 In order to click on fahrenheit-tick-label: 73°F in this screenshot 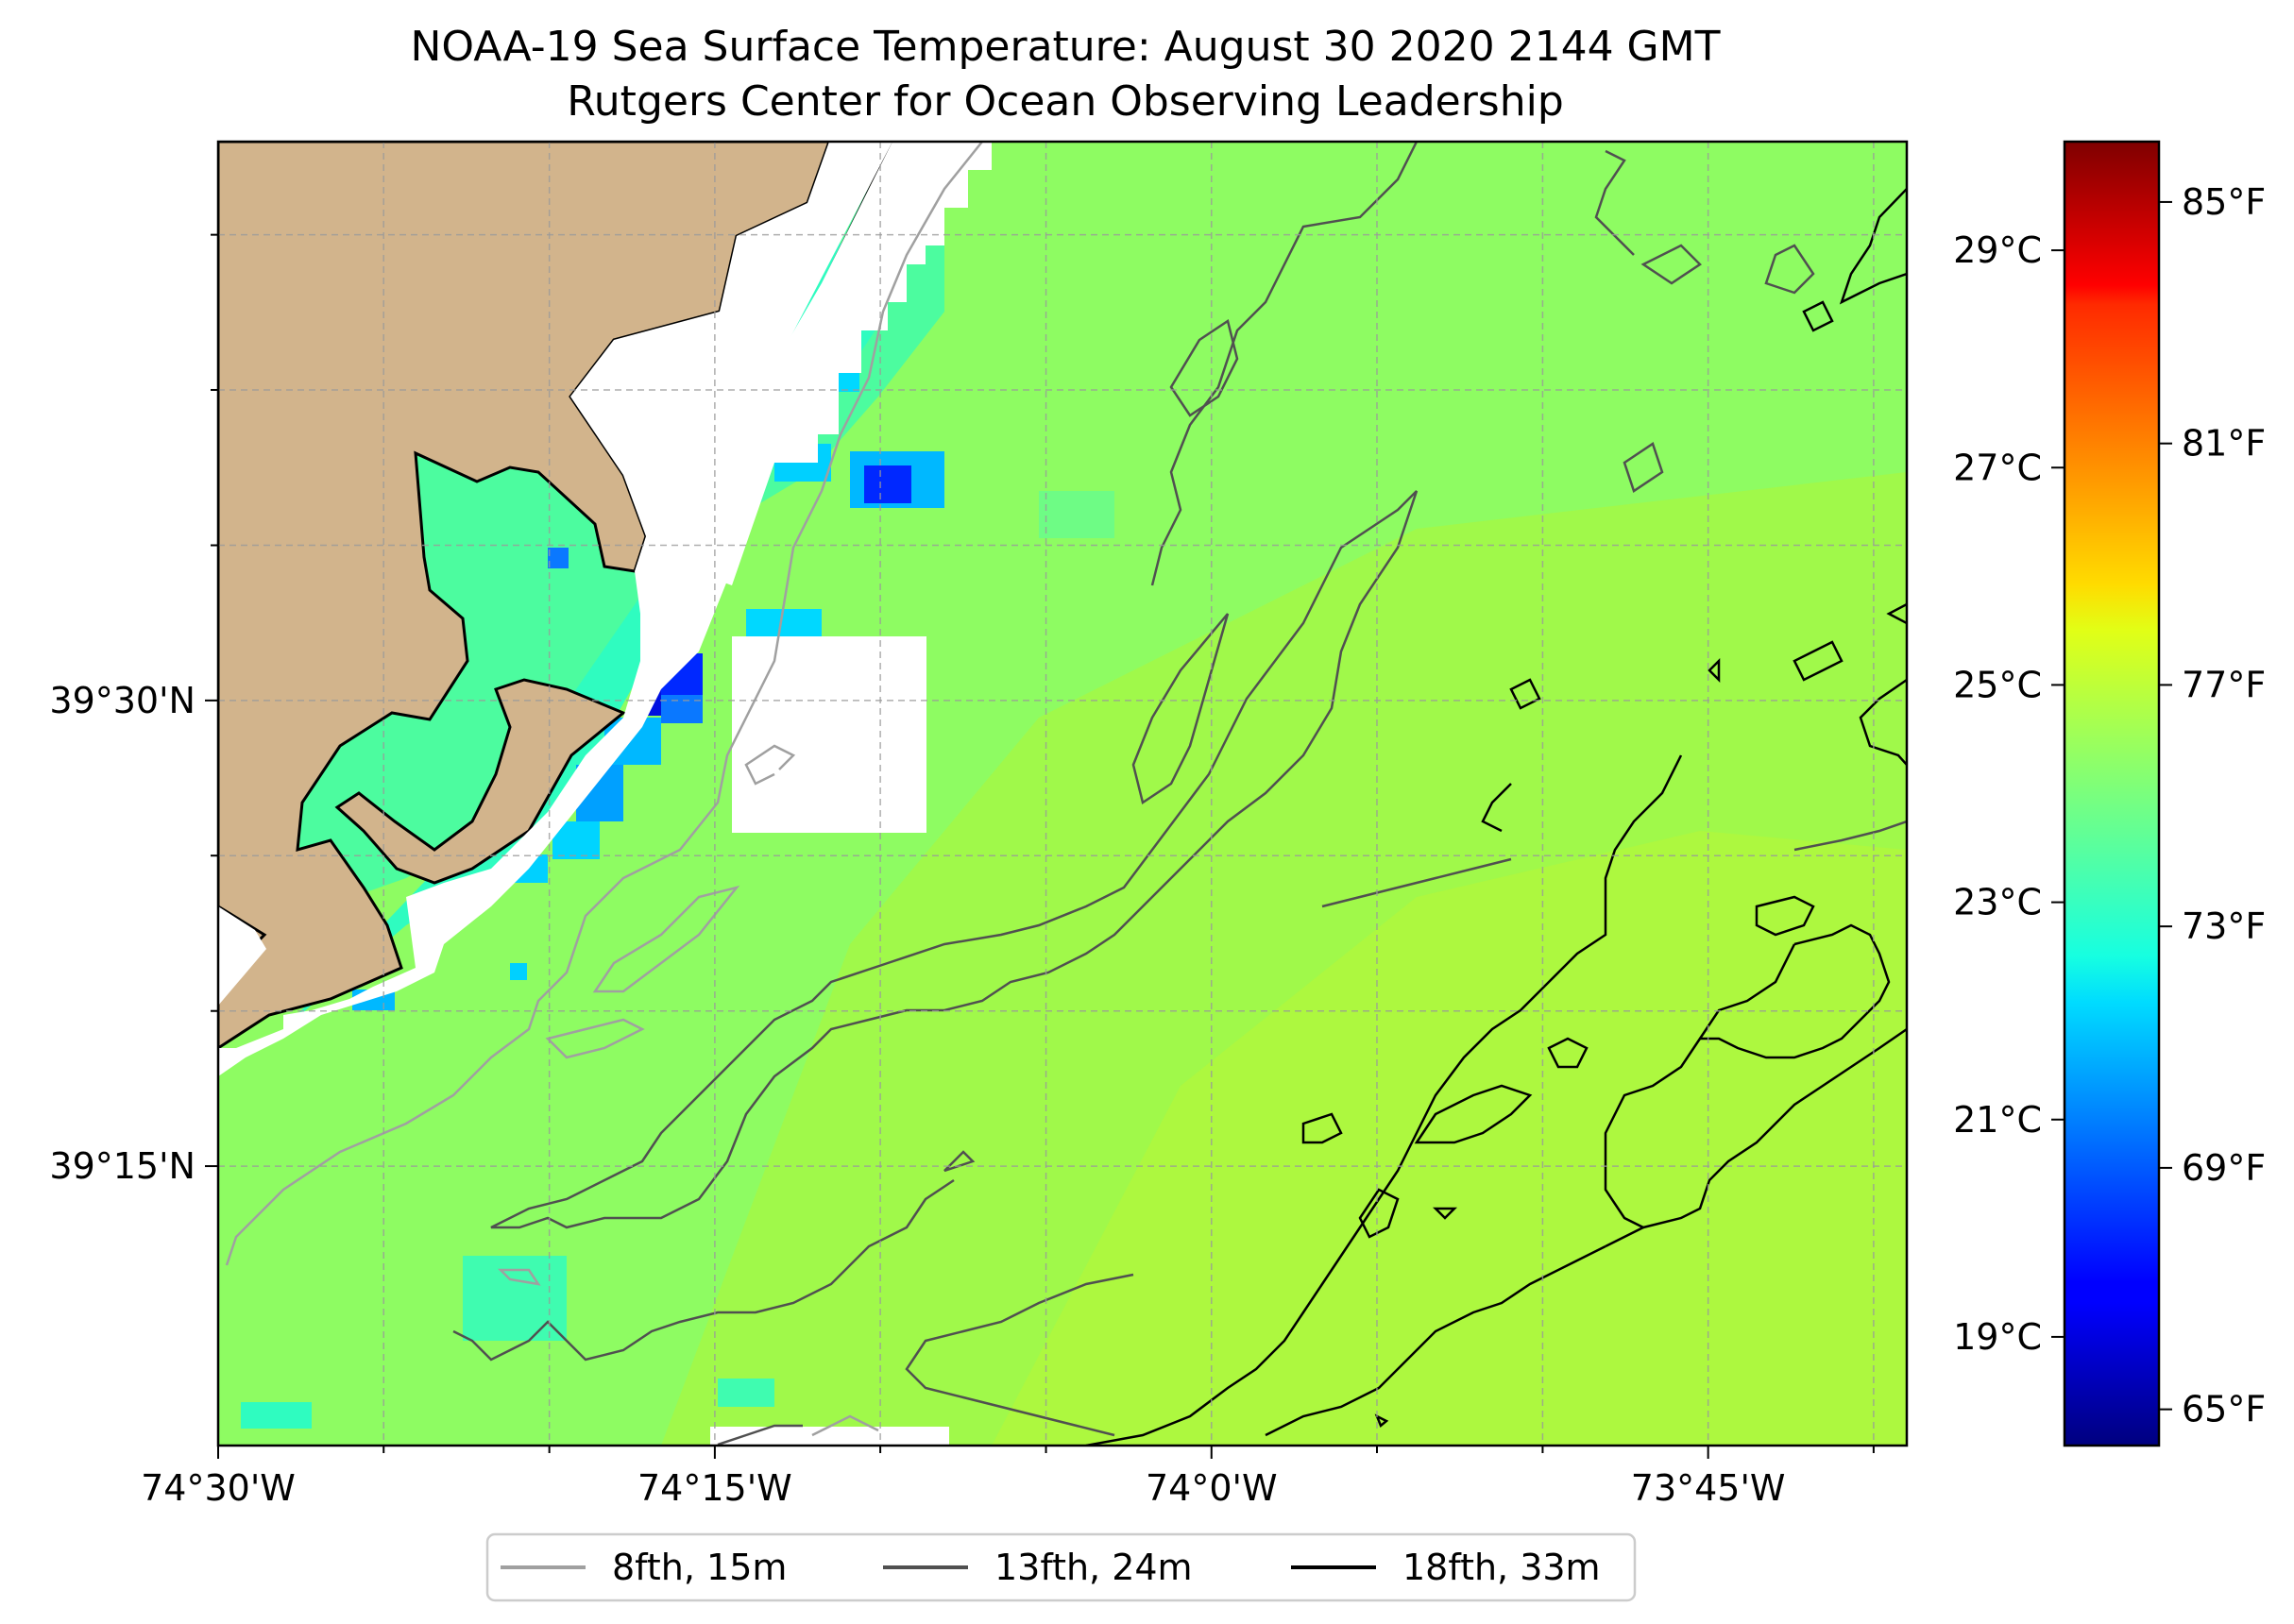, I will do `click(2224, 926)`.